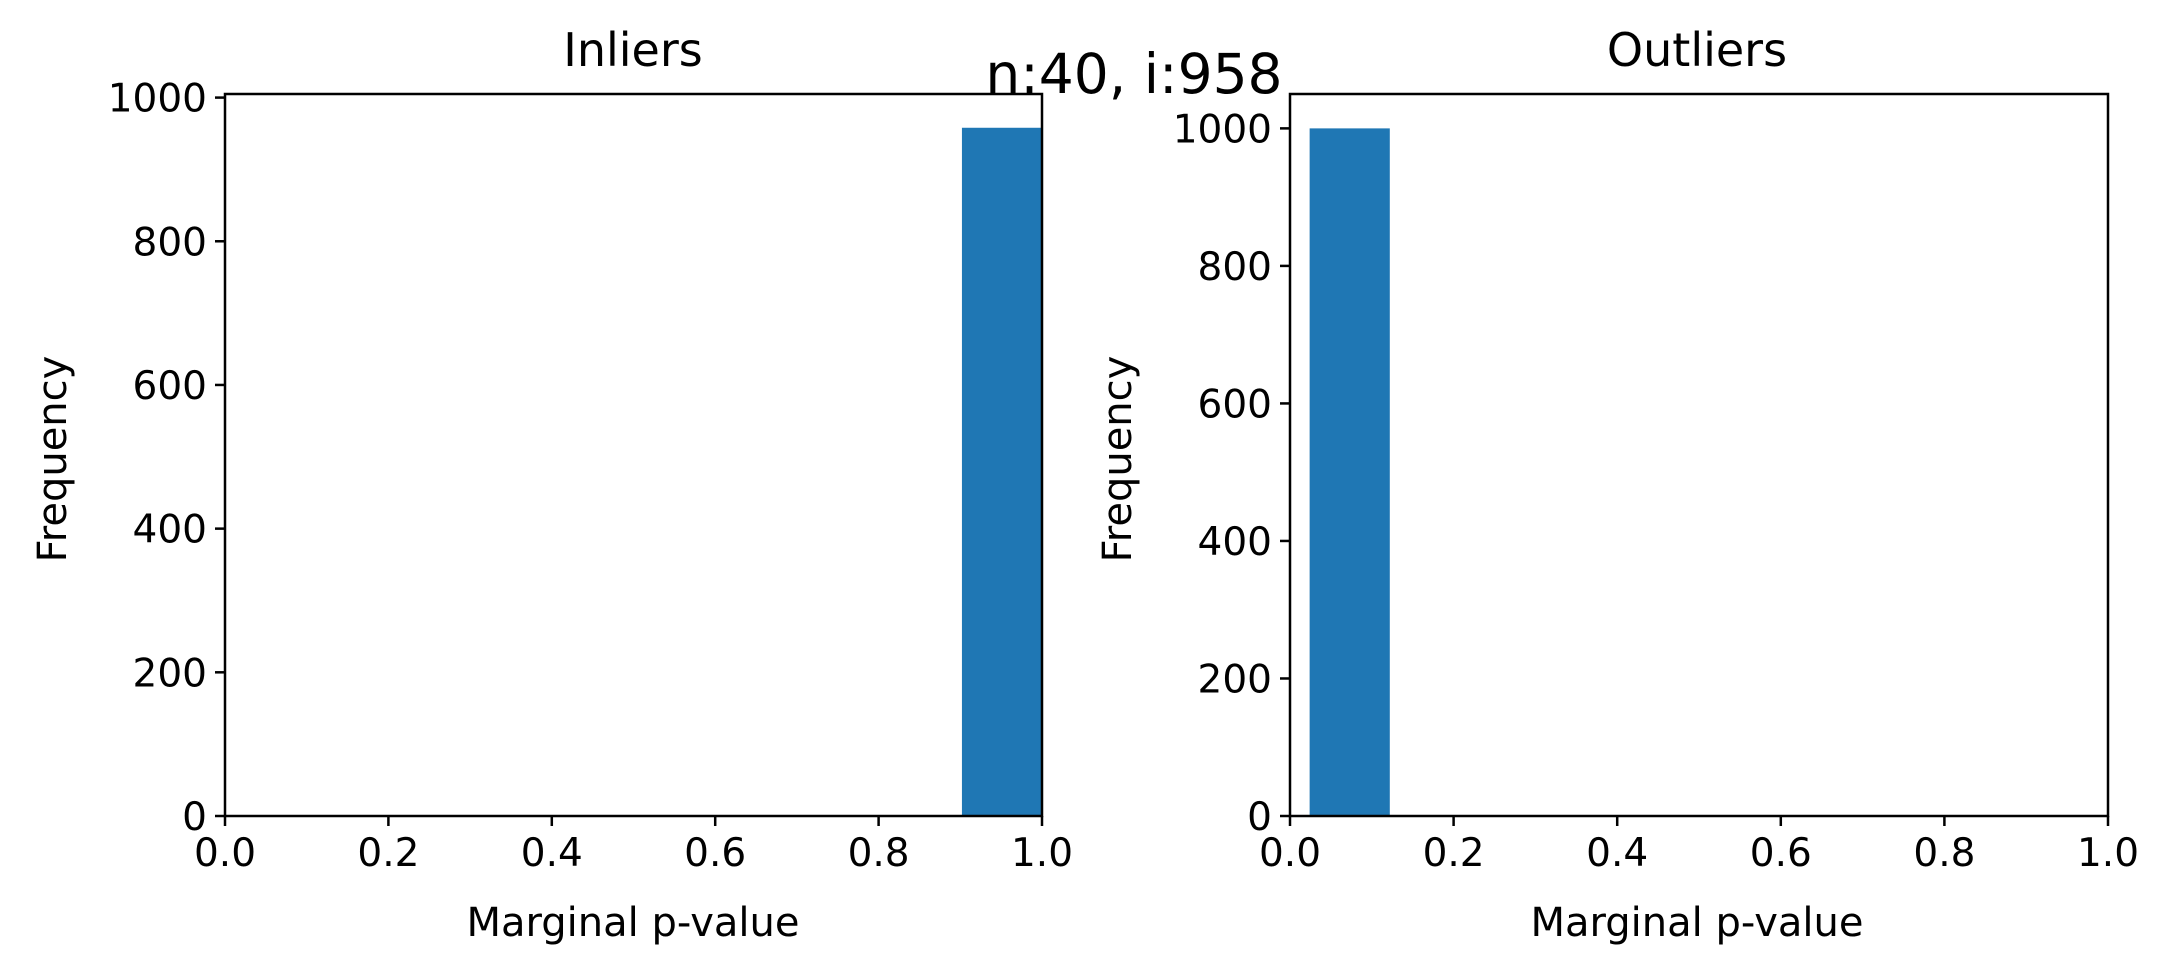  I want to click on outliers-x-tick-label: 0.4, so click(1617, 853).